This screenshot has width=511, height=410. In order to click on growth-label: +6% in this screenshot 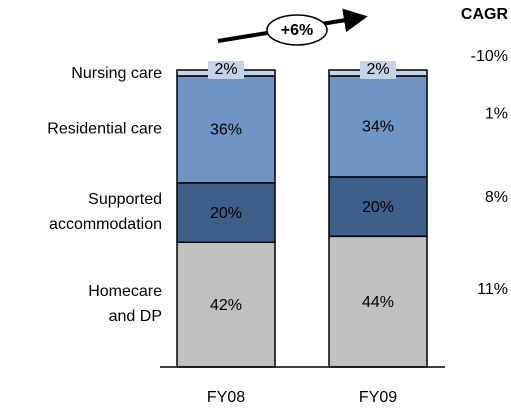, I will do `click(297, 30)`.